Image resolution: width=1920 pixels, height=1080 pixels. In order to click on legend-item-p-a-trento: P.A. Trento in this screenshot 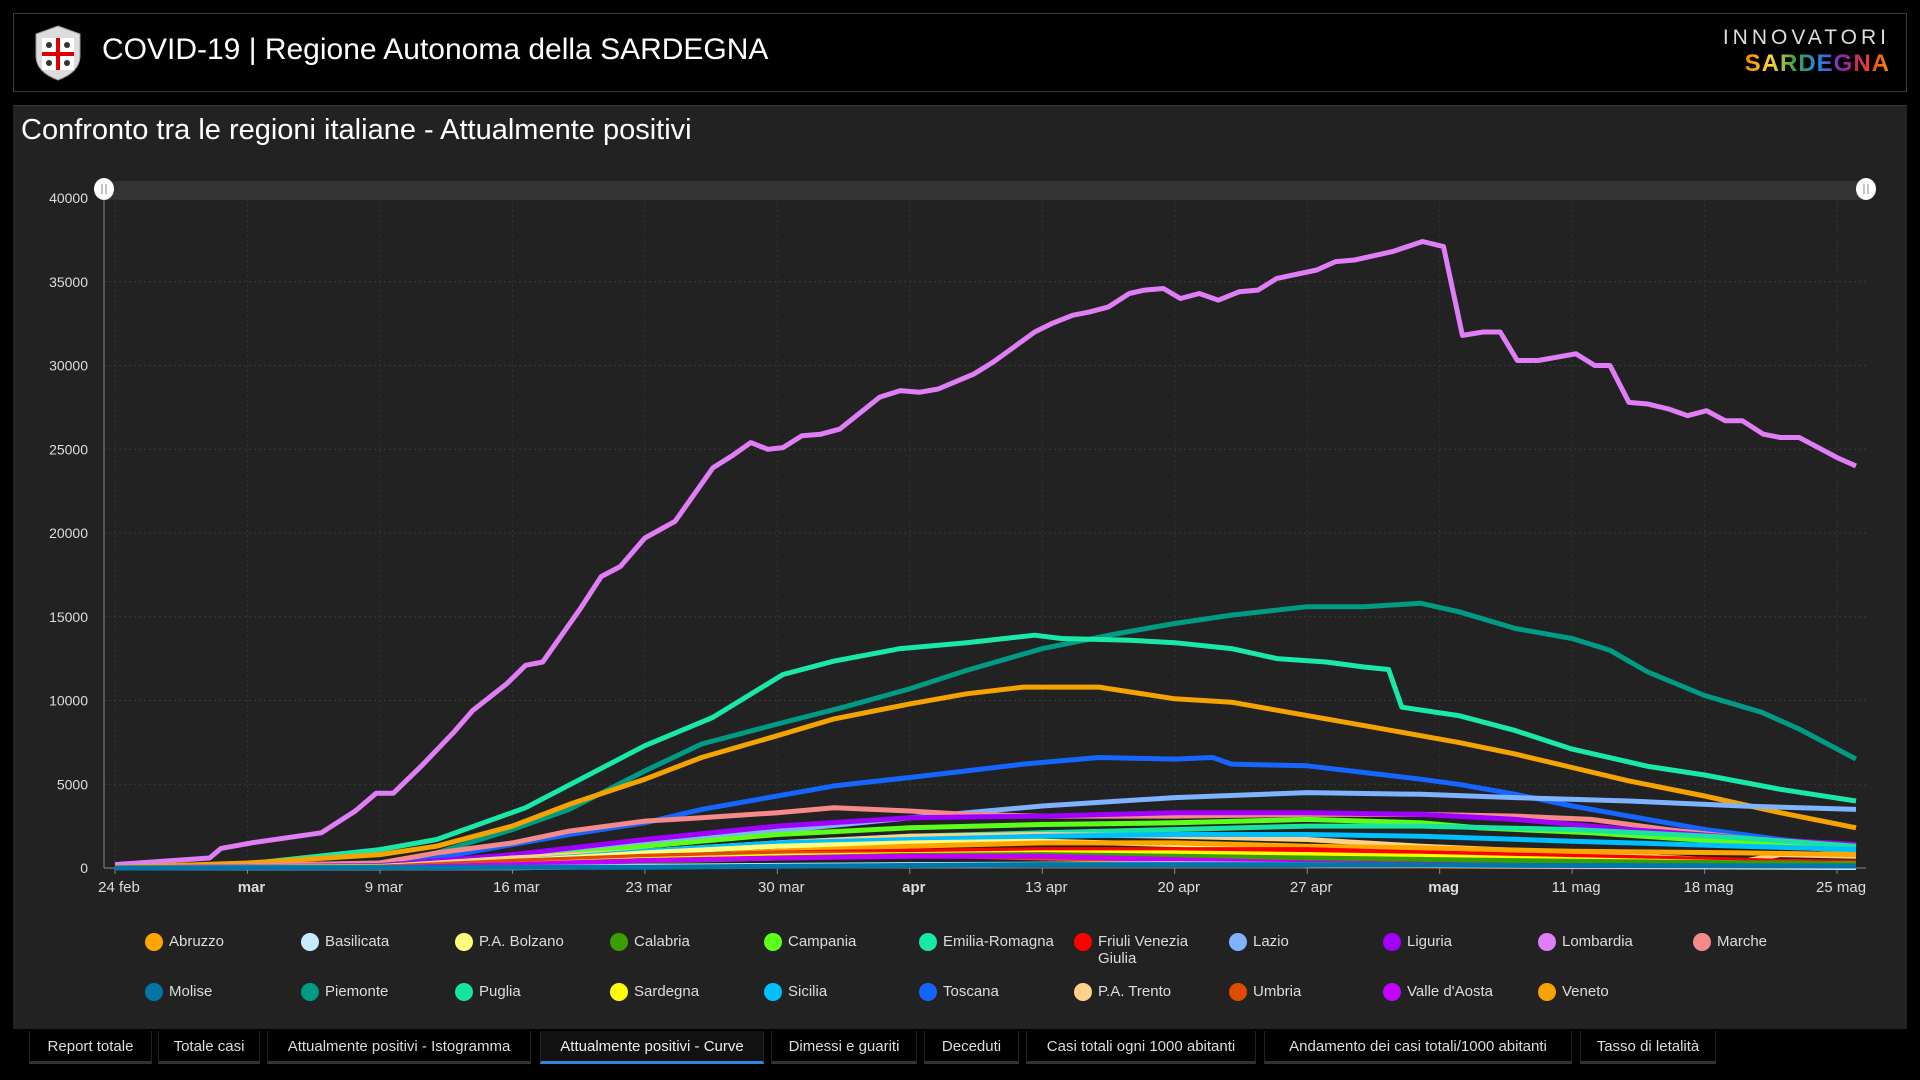, I will do `click(1149, 992)`.